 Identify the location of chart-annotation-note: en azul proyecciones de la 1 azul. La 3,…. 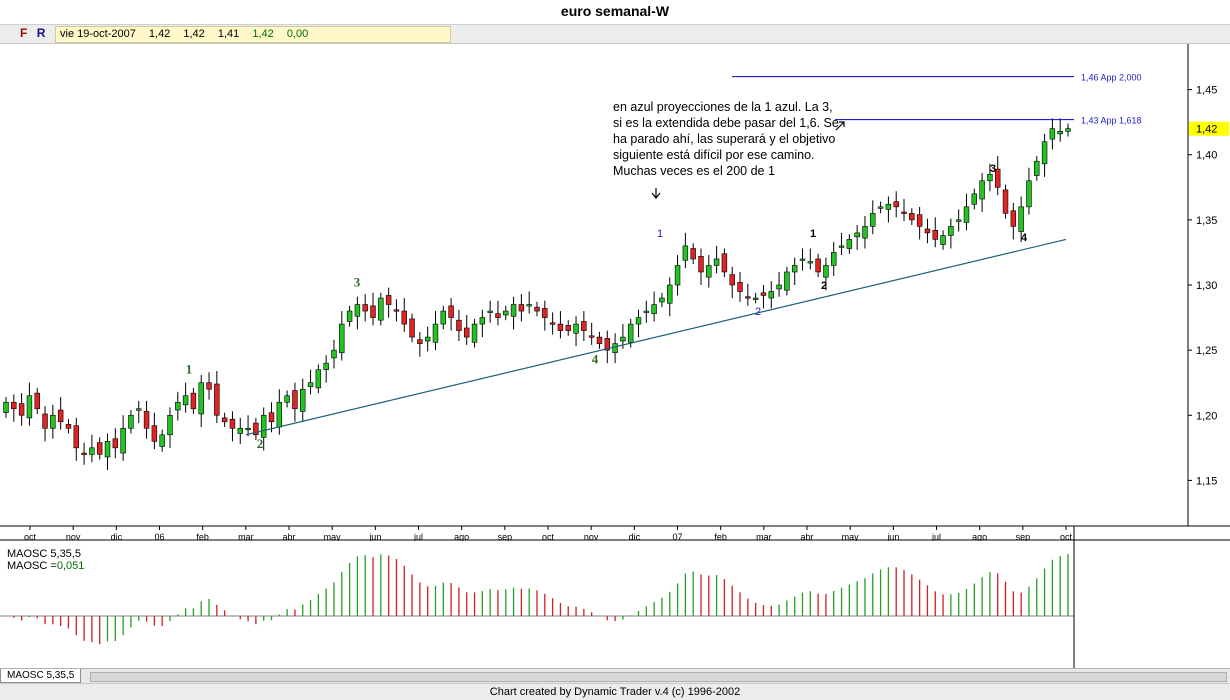
(726, 139).